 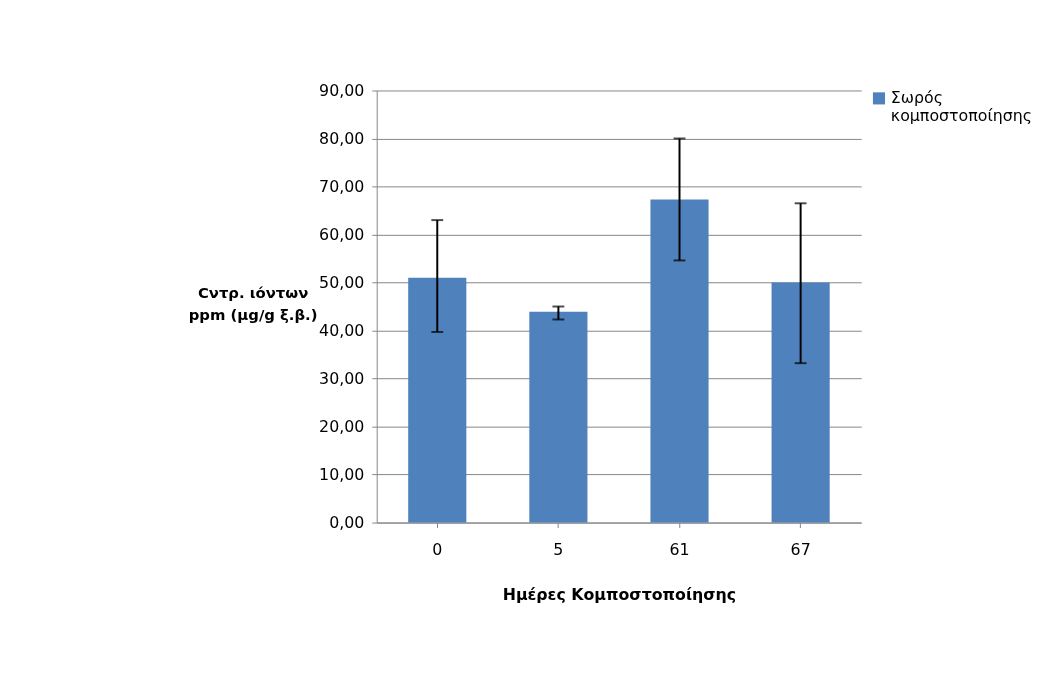 I want to click on y-tick-label: 70,00, so click(x=342, y=186).